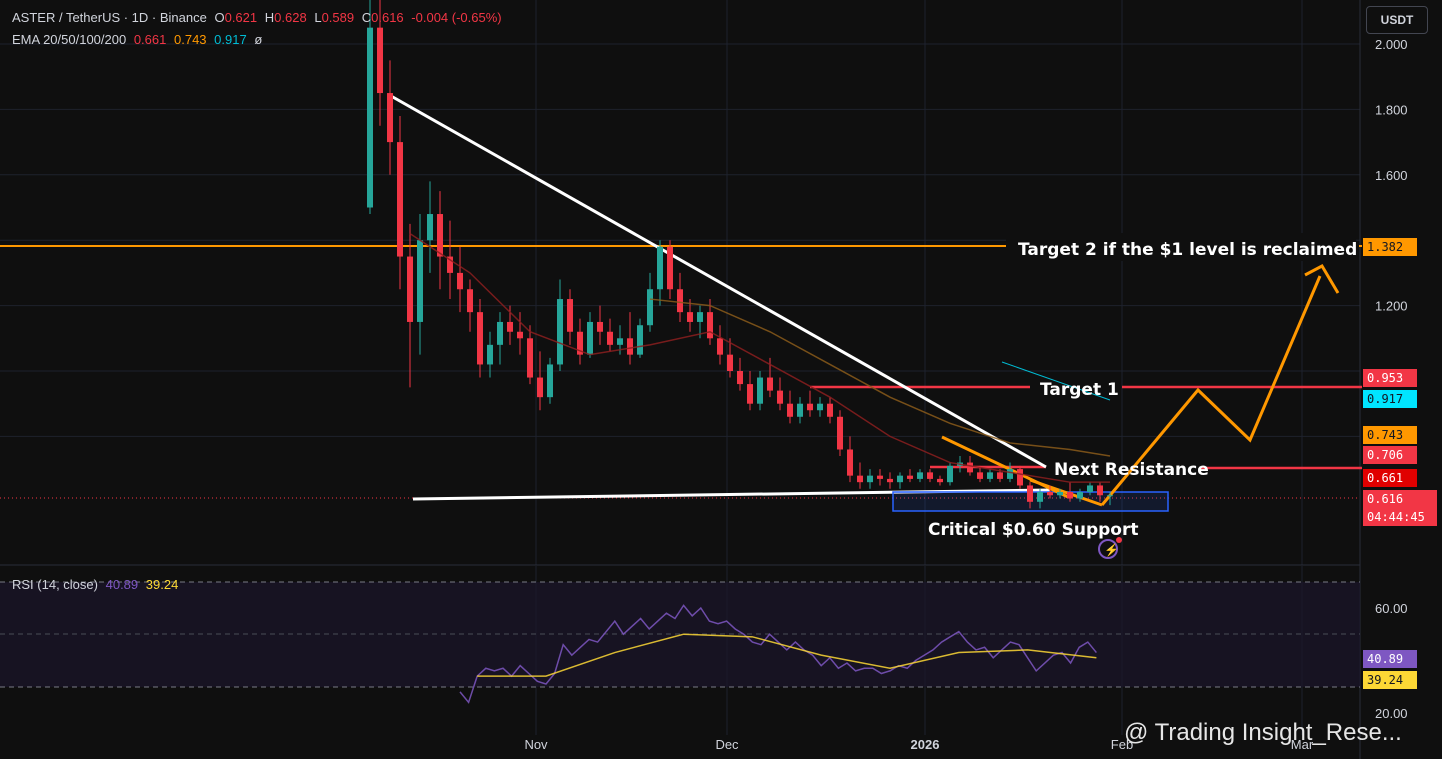  I want to click on ema20-price-tag: 0.661, so click(1390, 478).